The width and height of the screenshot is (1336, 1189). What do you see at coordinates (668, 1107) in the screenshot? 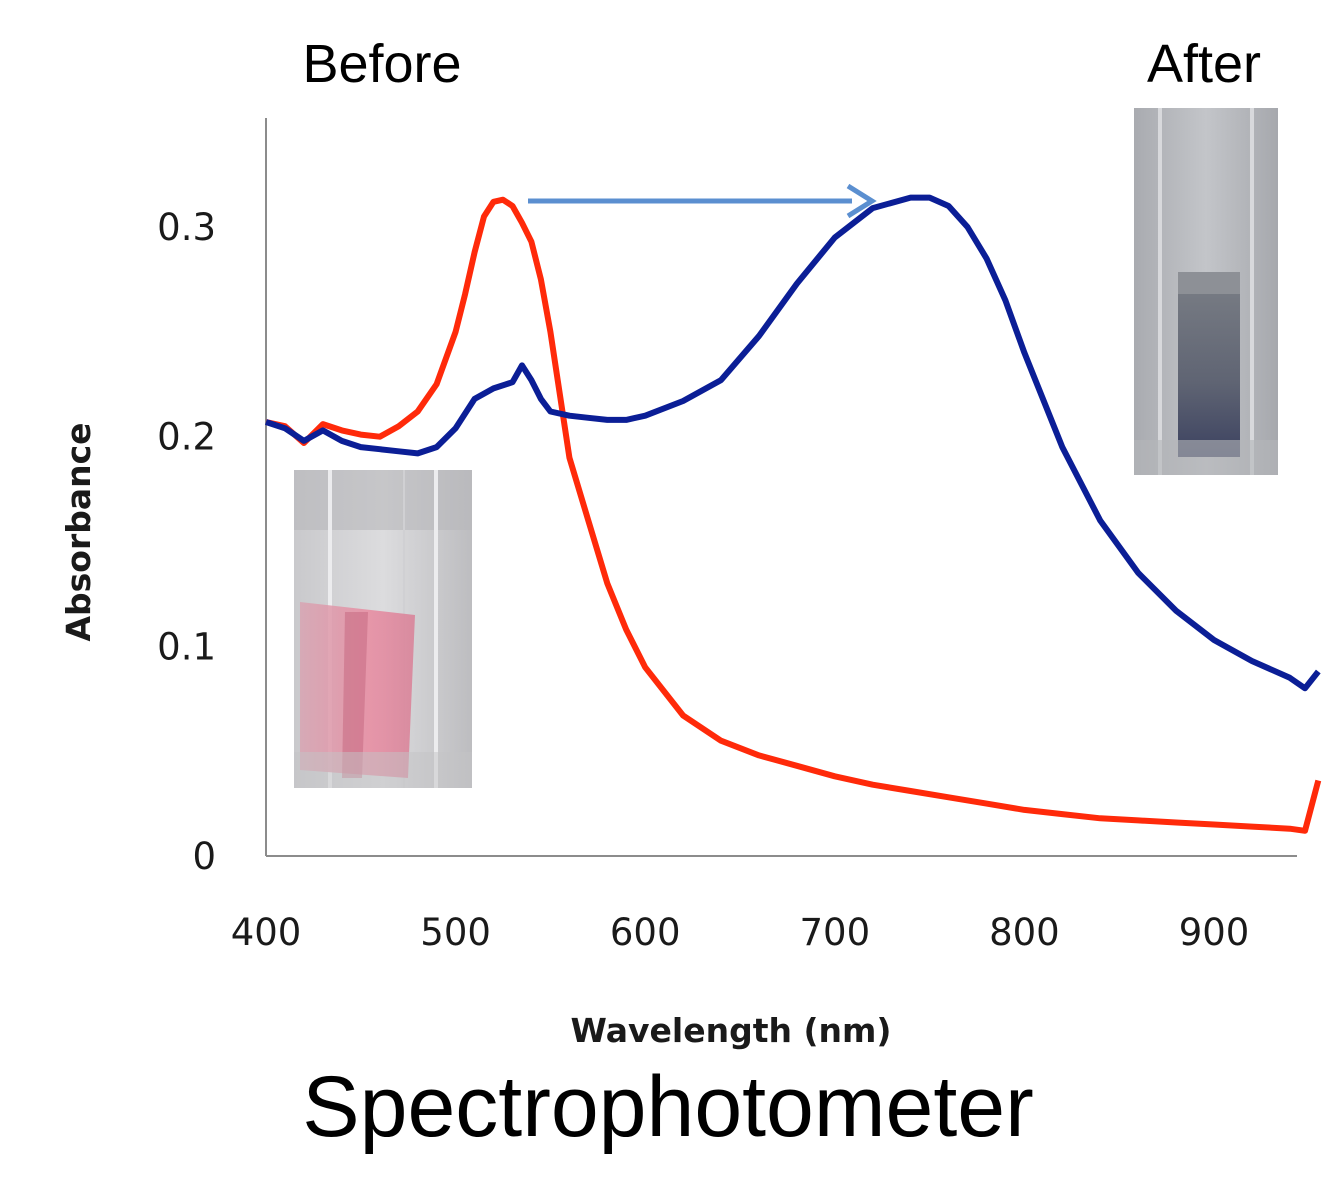
I see `caption: Spectrophotometer` at bounding box center [668, 1107].